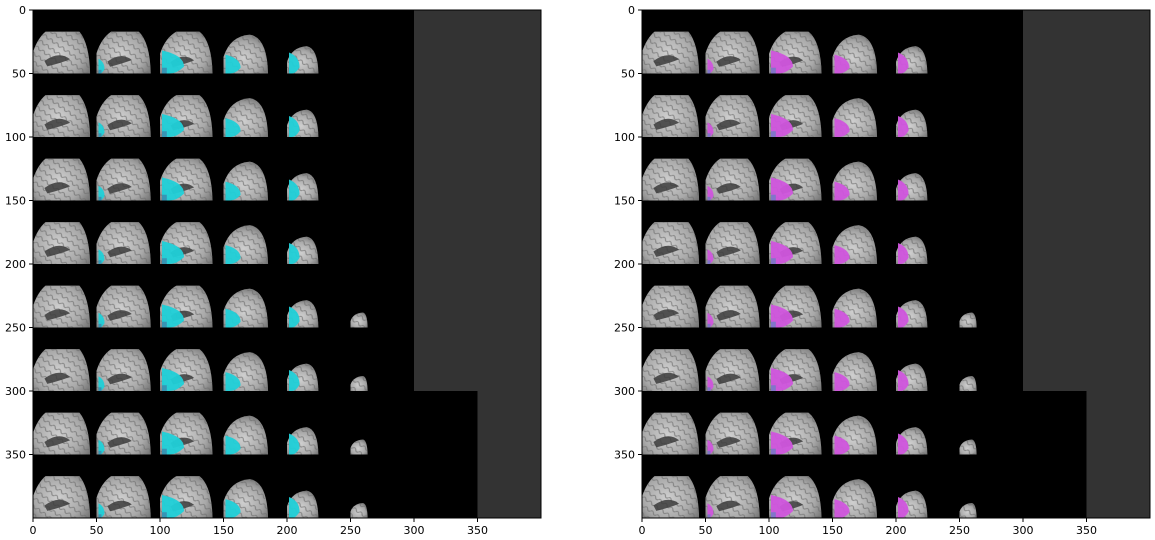  Describe the element at coordinates (631, 10) in the screenshot. I see `y-tick-label: 0` at that location.